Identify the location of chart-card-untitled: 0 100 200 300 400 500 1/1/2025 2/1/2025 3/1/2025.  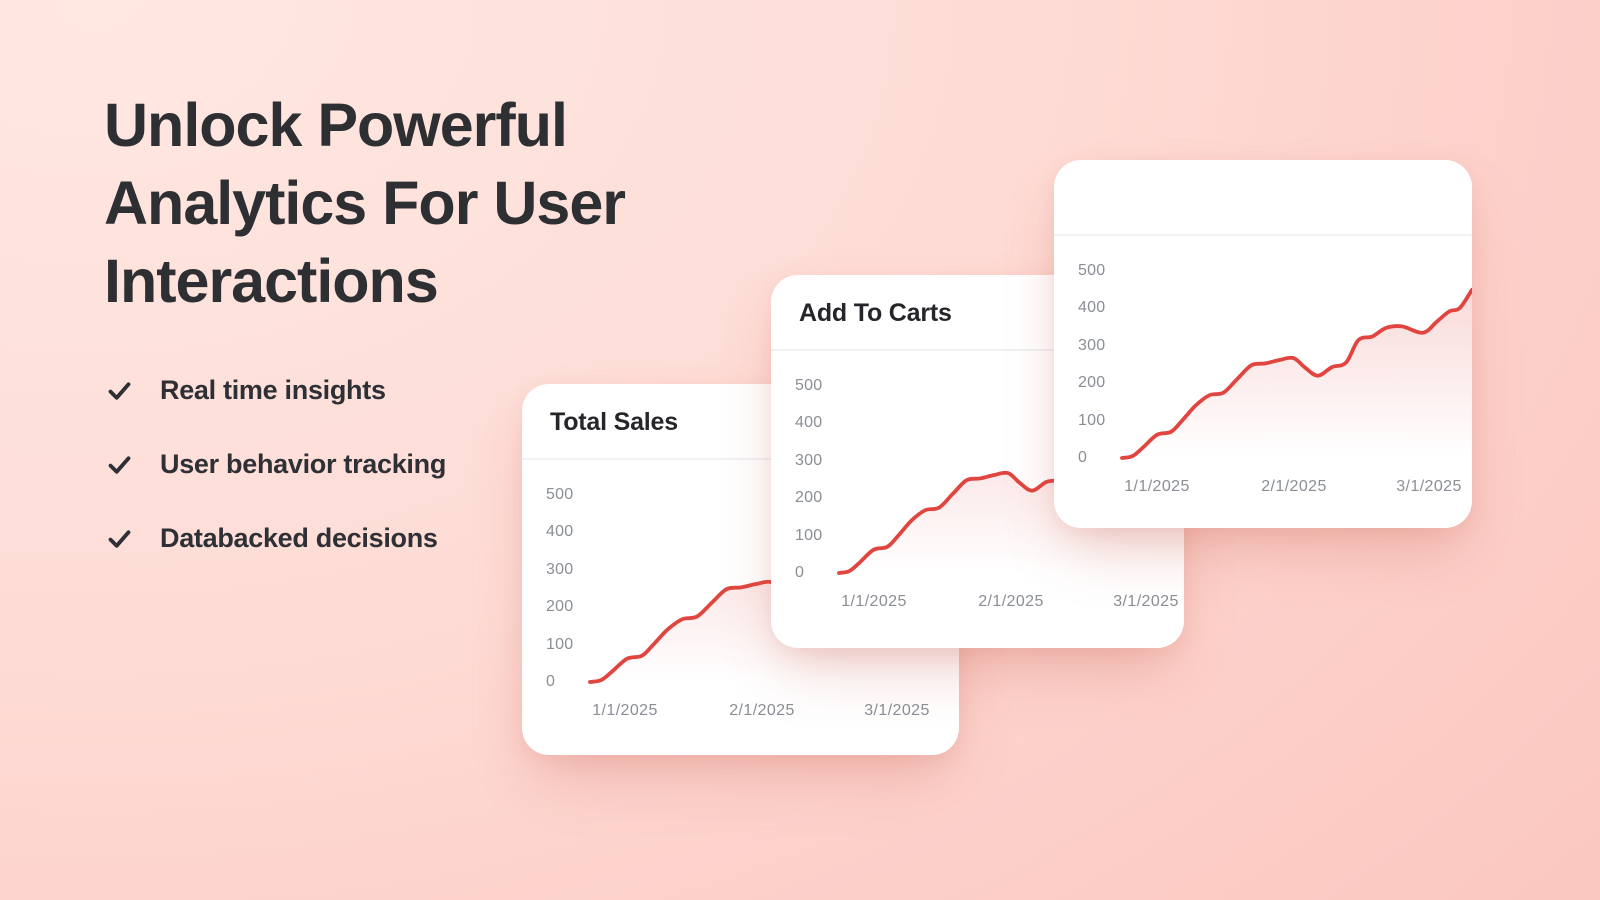
(1263, 344).